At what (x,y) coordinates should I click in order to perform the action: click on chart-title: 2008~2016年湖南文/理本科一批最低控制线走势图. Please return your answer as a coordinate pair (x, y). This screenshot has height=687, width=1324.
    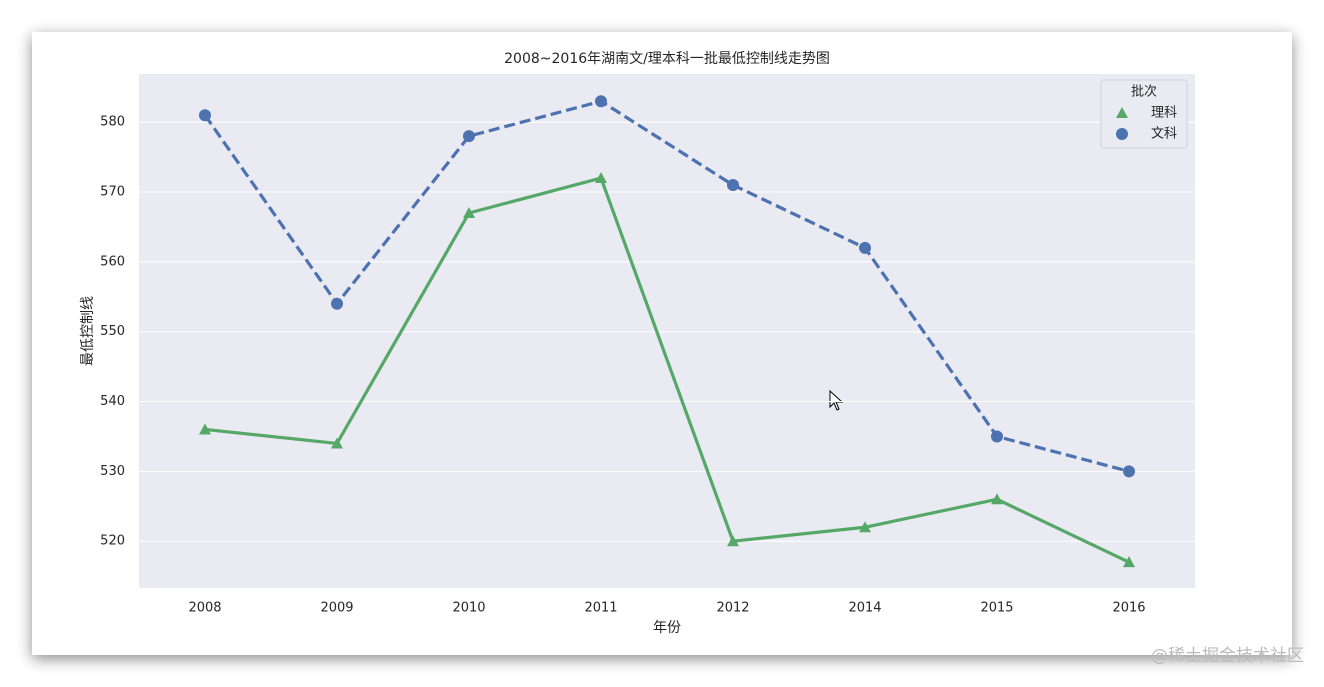
    Looking at the image, I should click on (667, 59).